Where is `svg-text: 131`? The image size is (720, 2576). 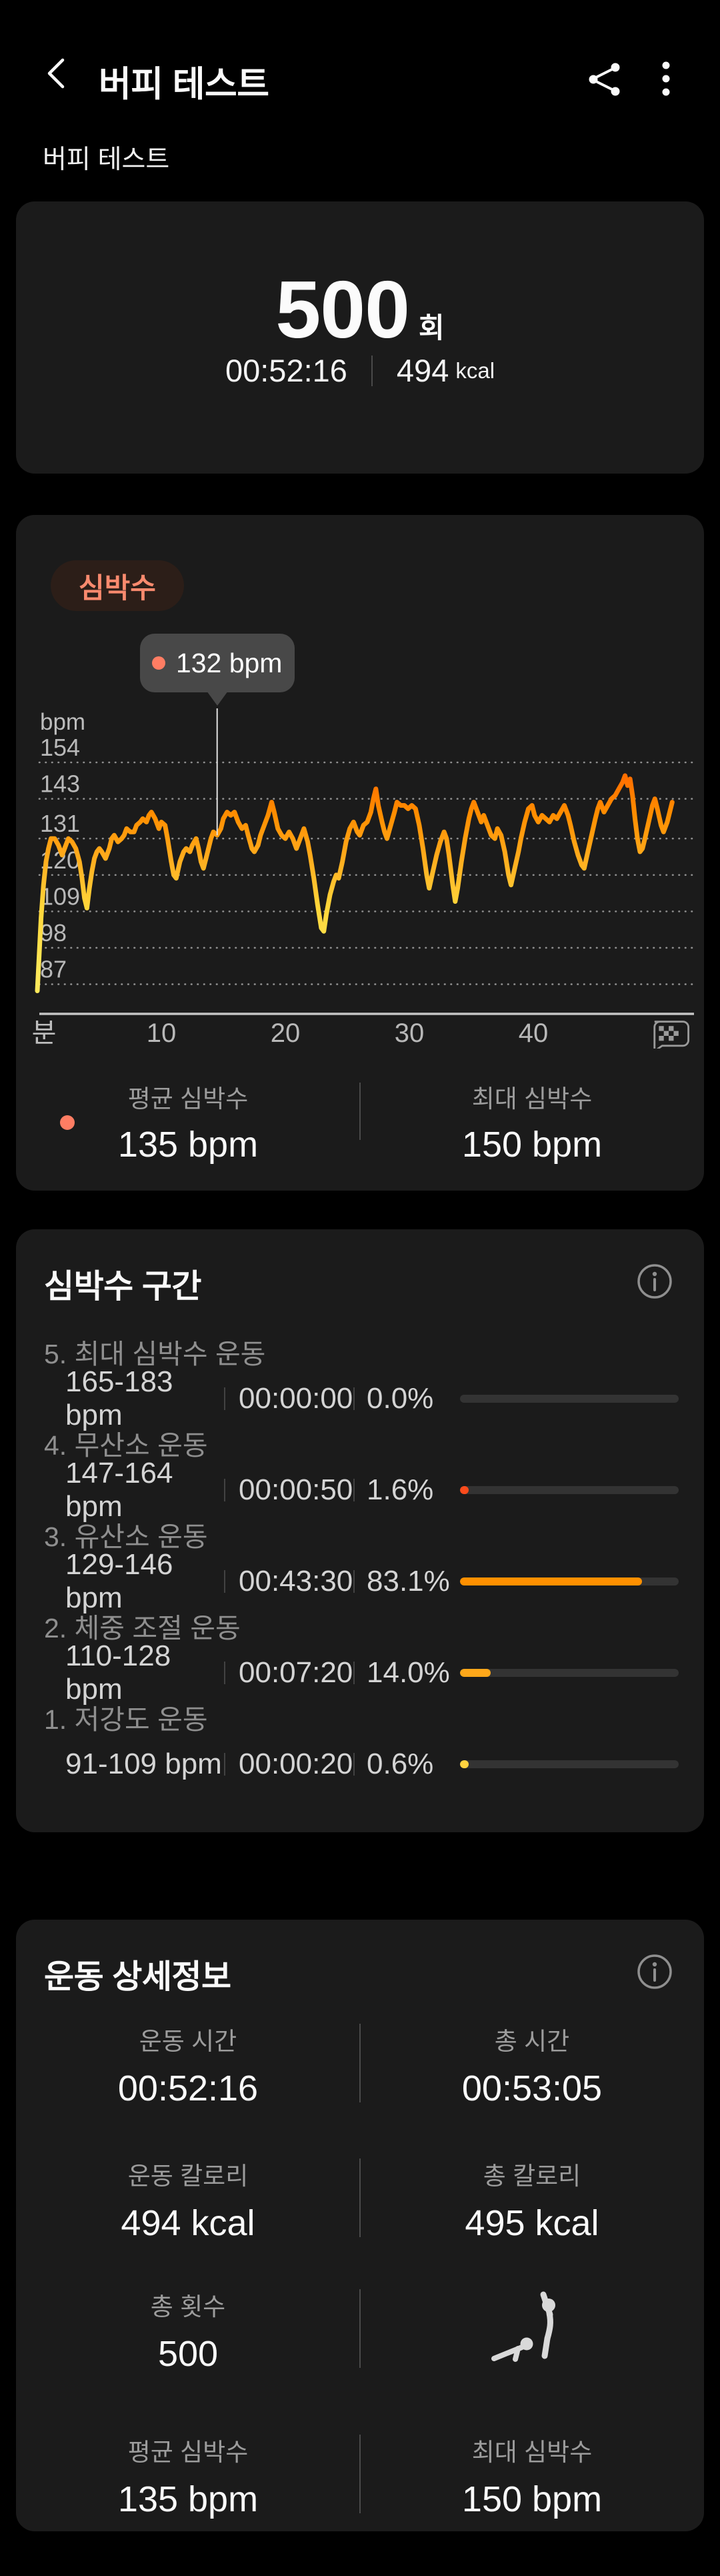 svg-text: 131 is located at coordinates (60, 824).